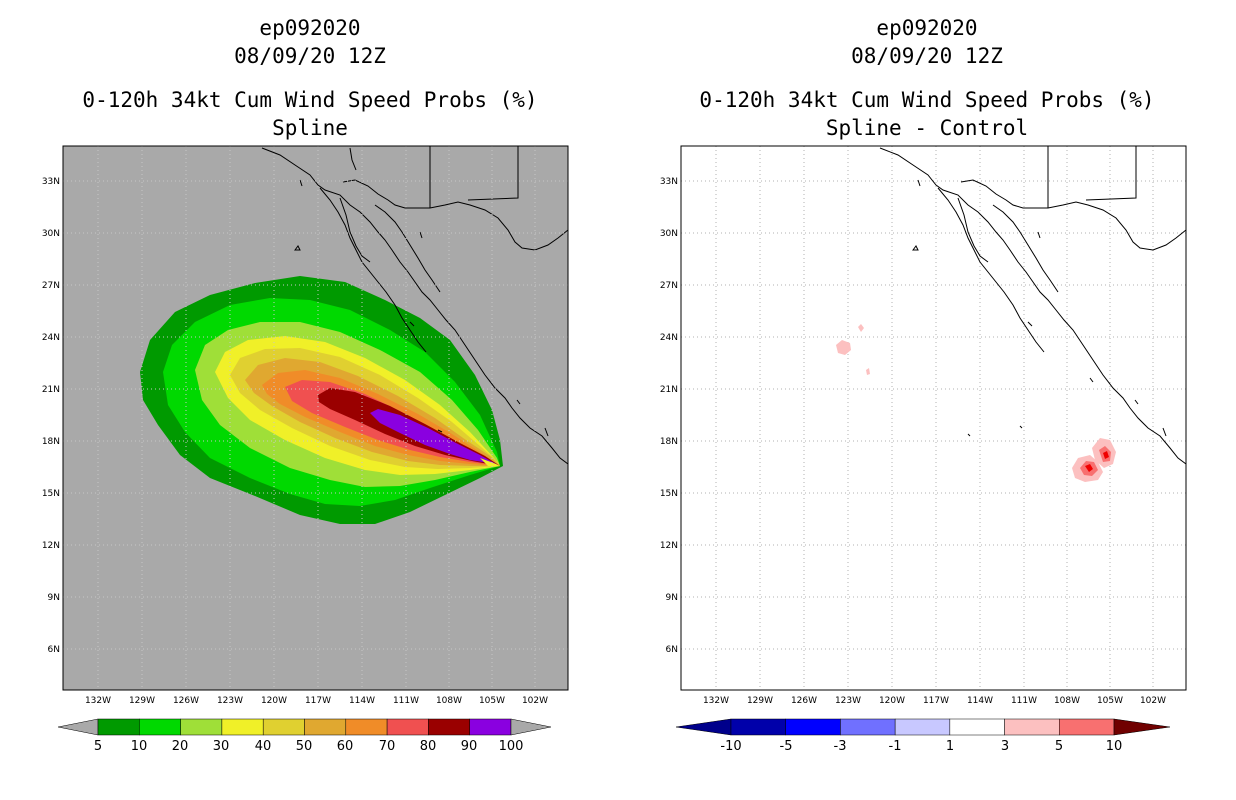 This screenshot has width=1236, height=800. I want to click on colorbar-label: -1, so click(895, 746).